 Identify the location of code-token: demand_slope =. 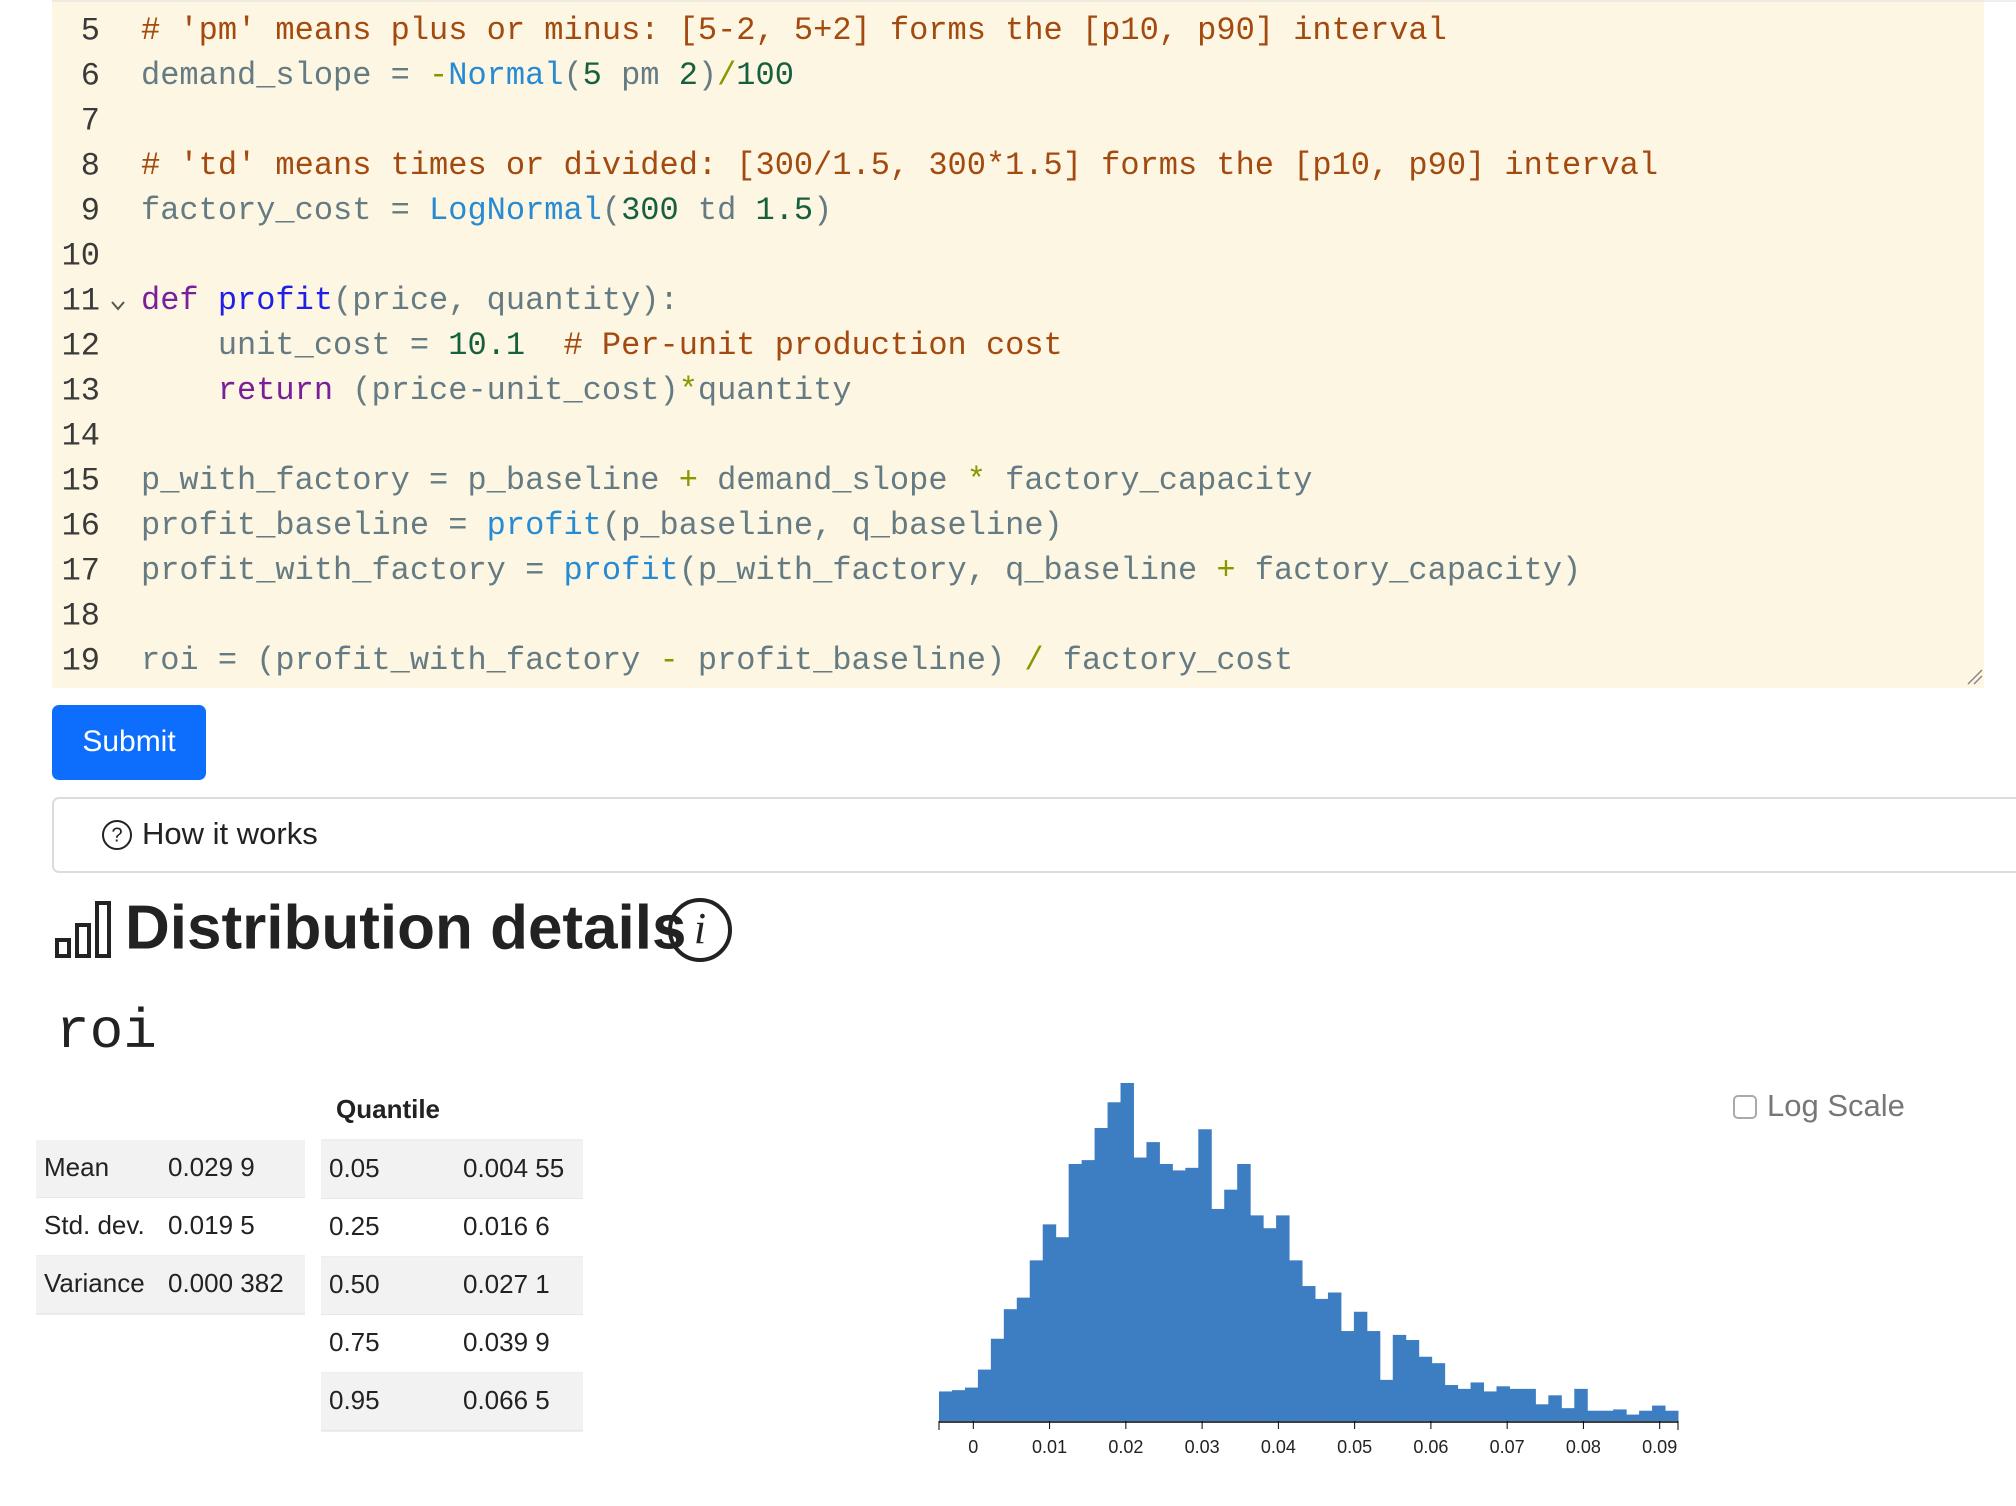
(285, 75).